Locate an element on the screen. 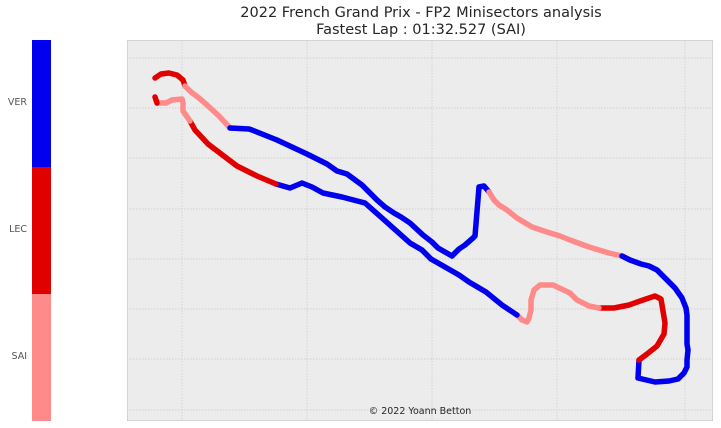 This screenshot has width=721, height=428. colorbar-segment-sai is located at coordinates (41, 357).